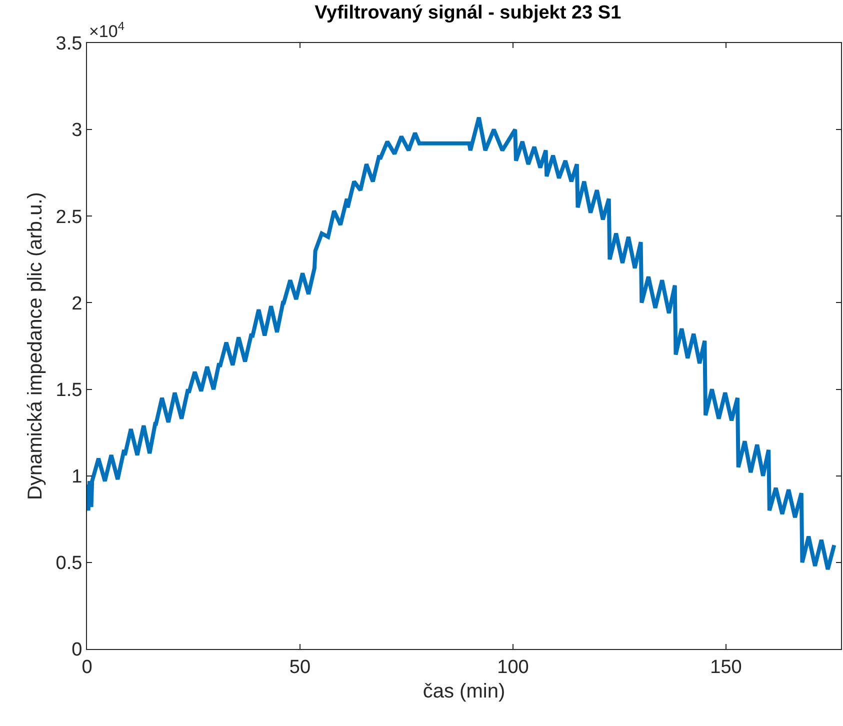 Image resolution: width=843 pixels, height=726 pixels. What do you see at coordinates (35, 346) in the screenshot?
I see `y-axis-title: Dynamická impedance plic (arb.u.)` at bounding box center [35, 346].